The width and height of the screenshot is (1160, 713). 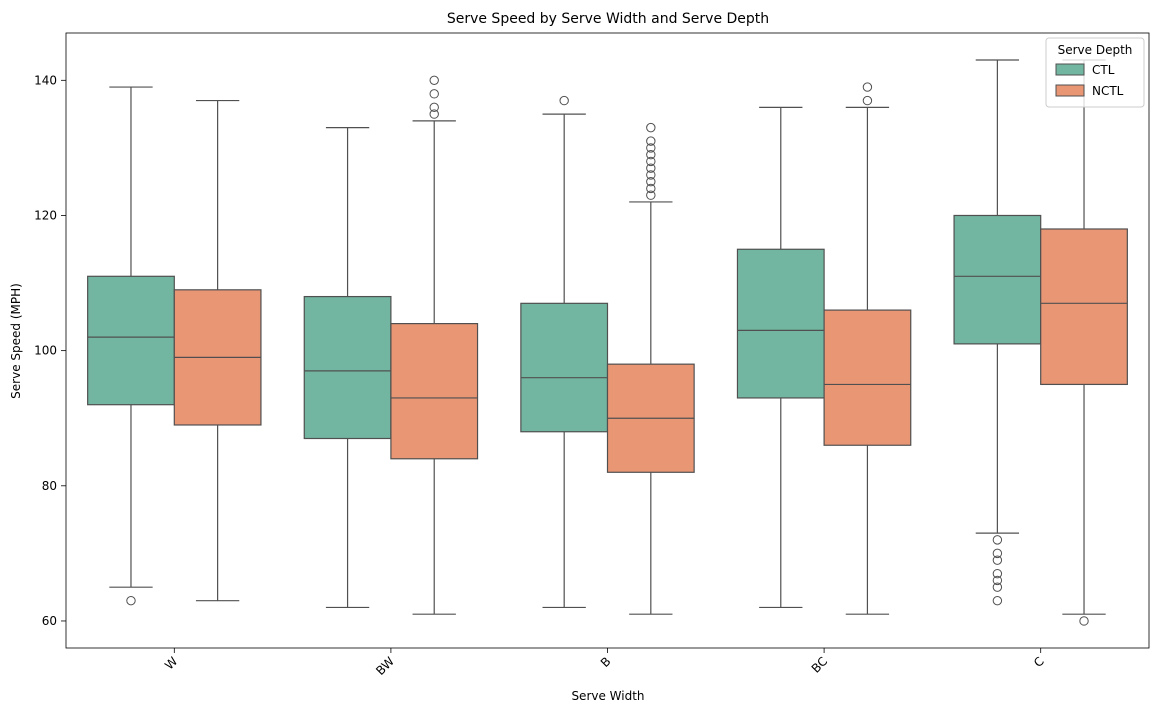 I want to click on box-ctl-bc, so click(x=780, y=357).